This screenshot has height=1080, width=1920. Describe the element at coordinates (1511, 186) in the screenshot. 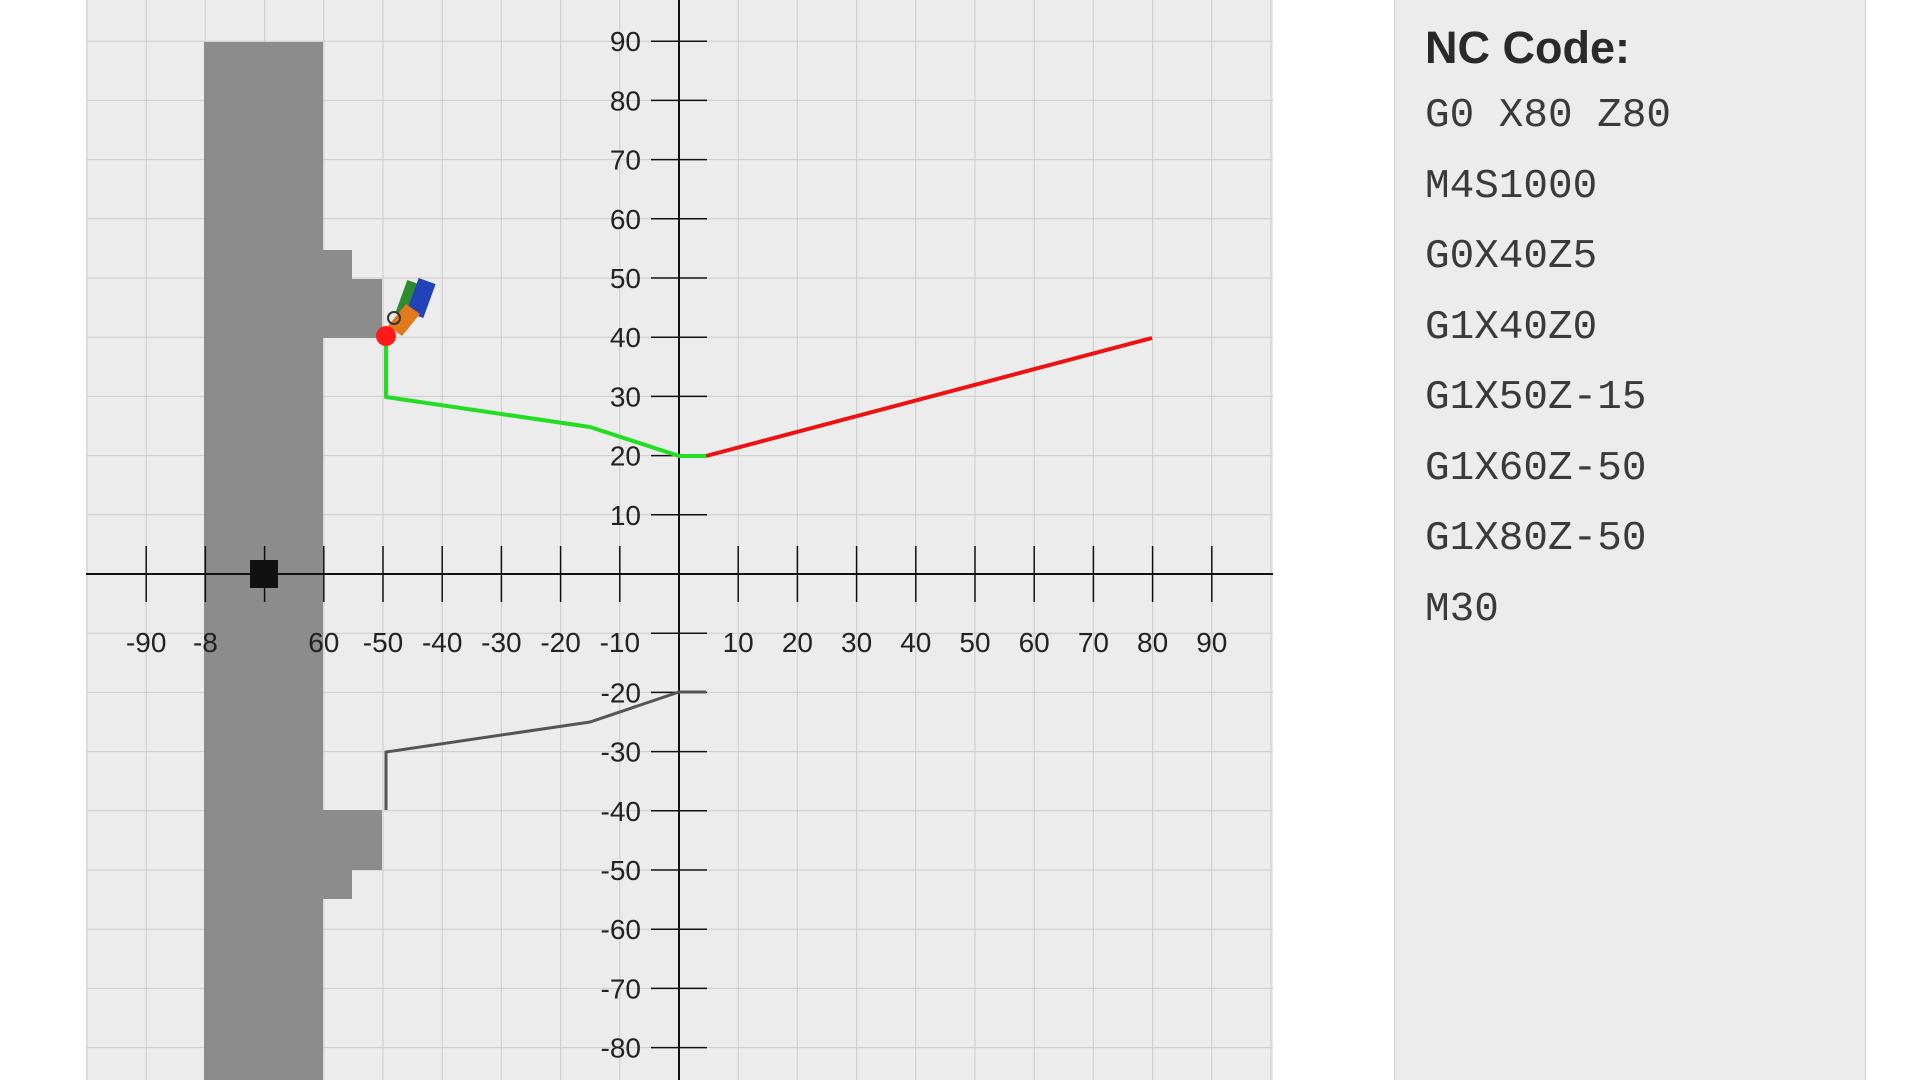

I see `nc-code-line: M4S1000` at that location.